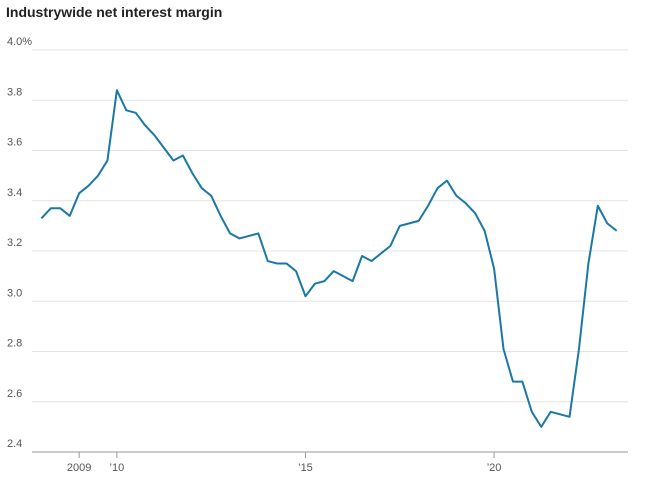 The image size is (646, 484). What do you see at coordinates (14, 143) in the screenshot?
I see `y-tick-label: 3.6` at bounding box center [14, 143].